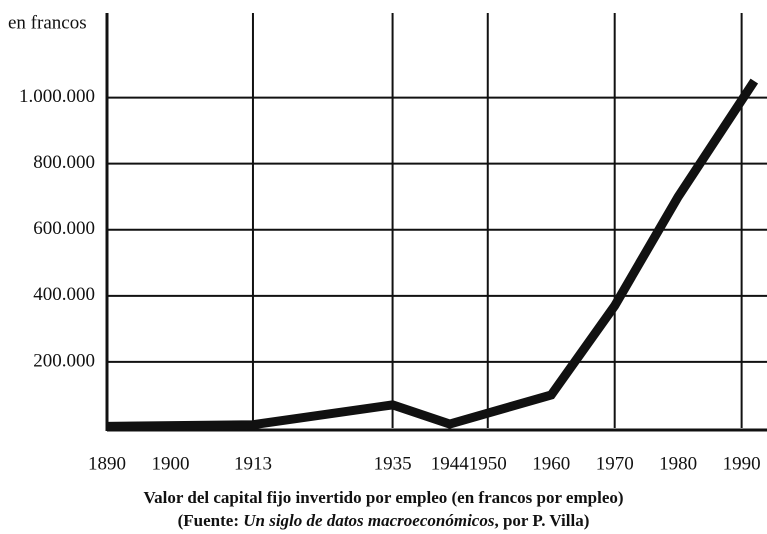 The height and width of the screenshot is (534, 767). What do you see at coordinates (64, 360) in the screenshot?
I see `y-tick-label: 200.000` at bounding box center [64, 360].